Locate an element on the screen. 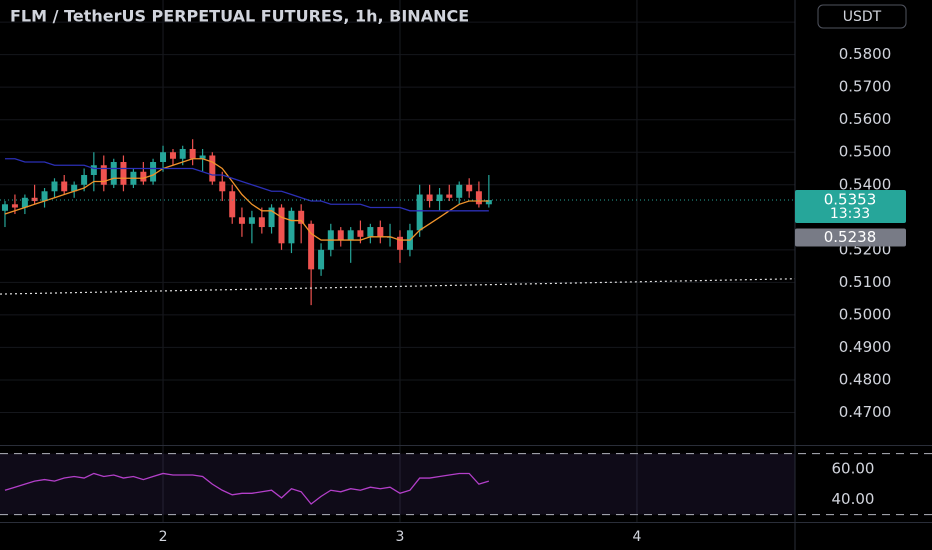  secondary-price-label: 0.5238 is located at coordinates (850, 237).